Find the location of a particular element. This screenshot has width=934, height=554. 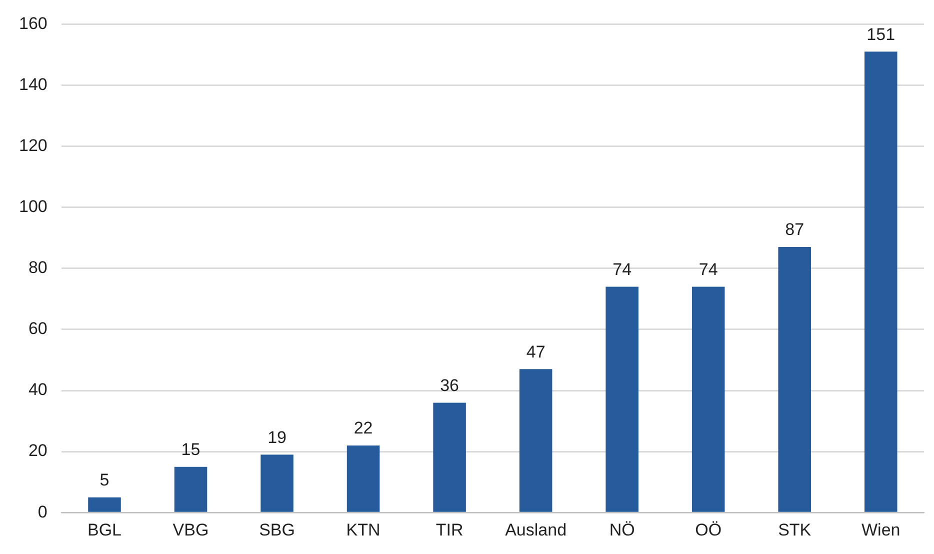

data-label: 5 is located at coordinates (105, 480).